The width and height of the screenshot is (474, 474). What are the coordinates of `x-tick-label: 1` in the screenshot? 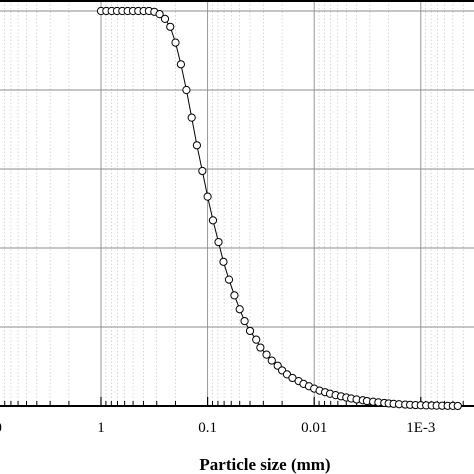 It's located at (101, 428).